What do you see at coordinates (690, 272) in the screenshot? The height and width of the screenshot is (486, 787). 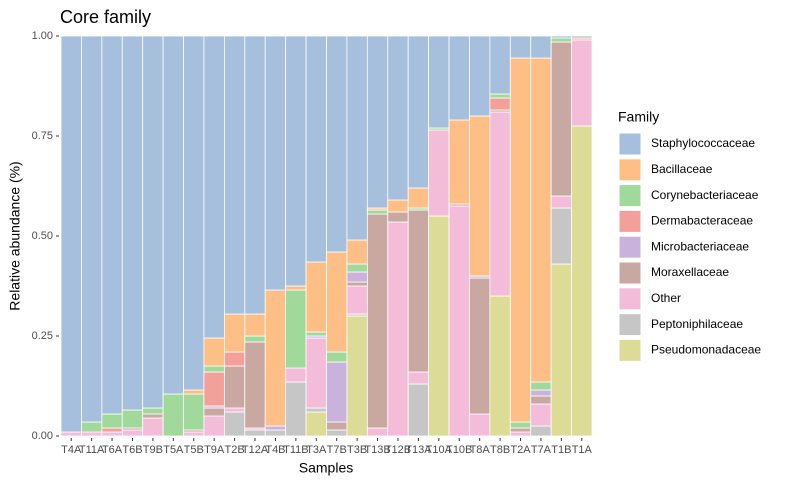 I see `legend-label: Moraxellaceae` at bounding box center [690, 272].